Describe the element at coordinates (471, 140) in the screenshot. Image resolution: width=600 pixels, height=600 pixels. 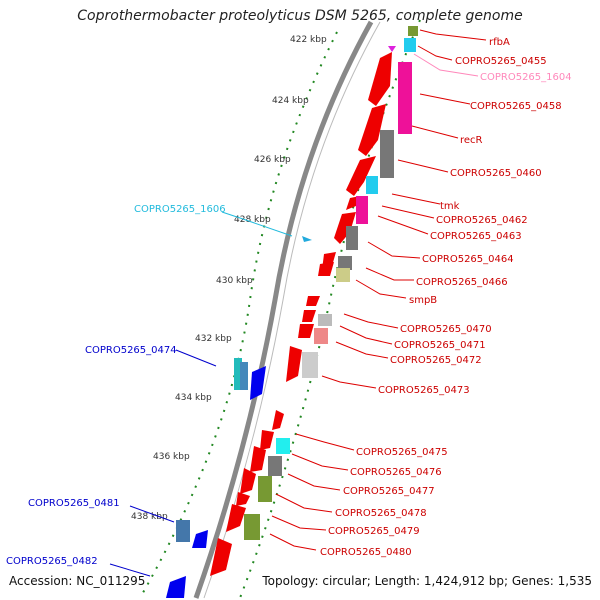
I see `gene-label: recR` at that location.